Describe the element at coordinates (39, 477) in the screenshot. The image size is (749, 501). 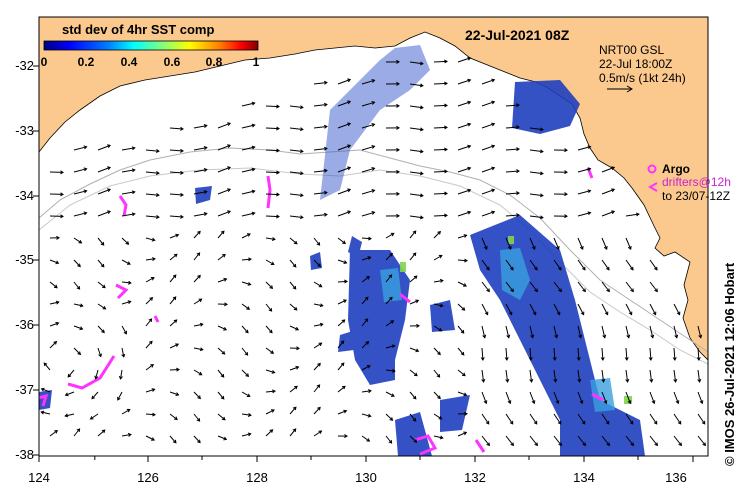
I see `x-tick-label: 124` at that location.